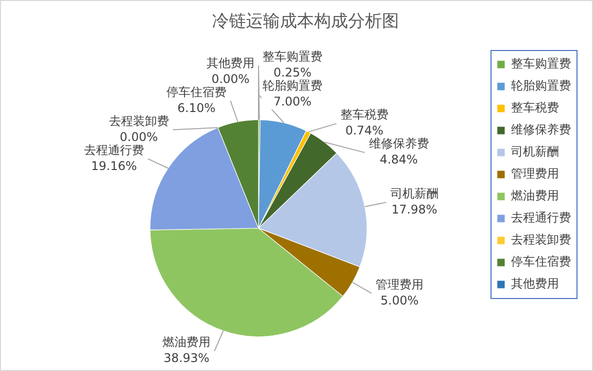 The image size is (593, 371). What do you see at coordinates (541, 239) in the screenshot?
I see `legend-label: 去程装卸费` at bounding box center [541, 239].